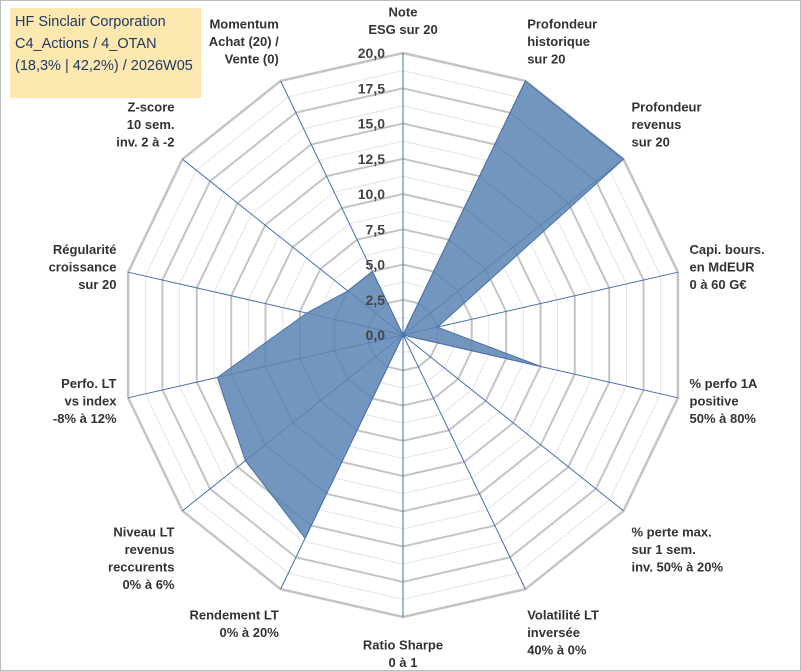 Image resolution: width=801 pixels, height=671 pixels. I want to click on axis-label: Note ESG sur 20, so click(402, 20).